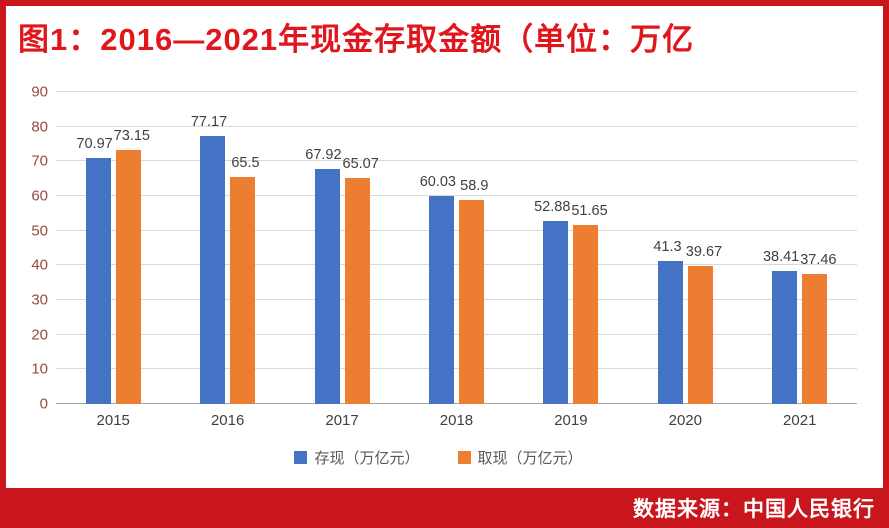 This screenshot has width=889, height=528. I want to click on bar-withdraw-2015: 73.15, so click(132, 266).